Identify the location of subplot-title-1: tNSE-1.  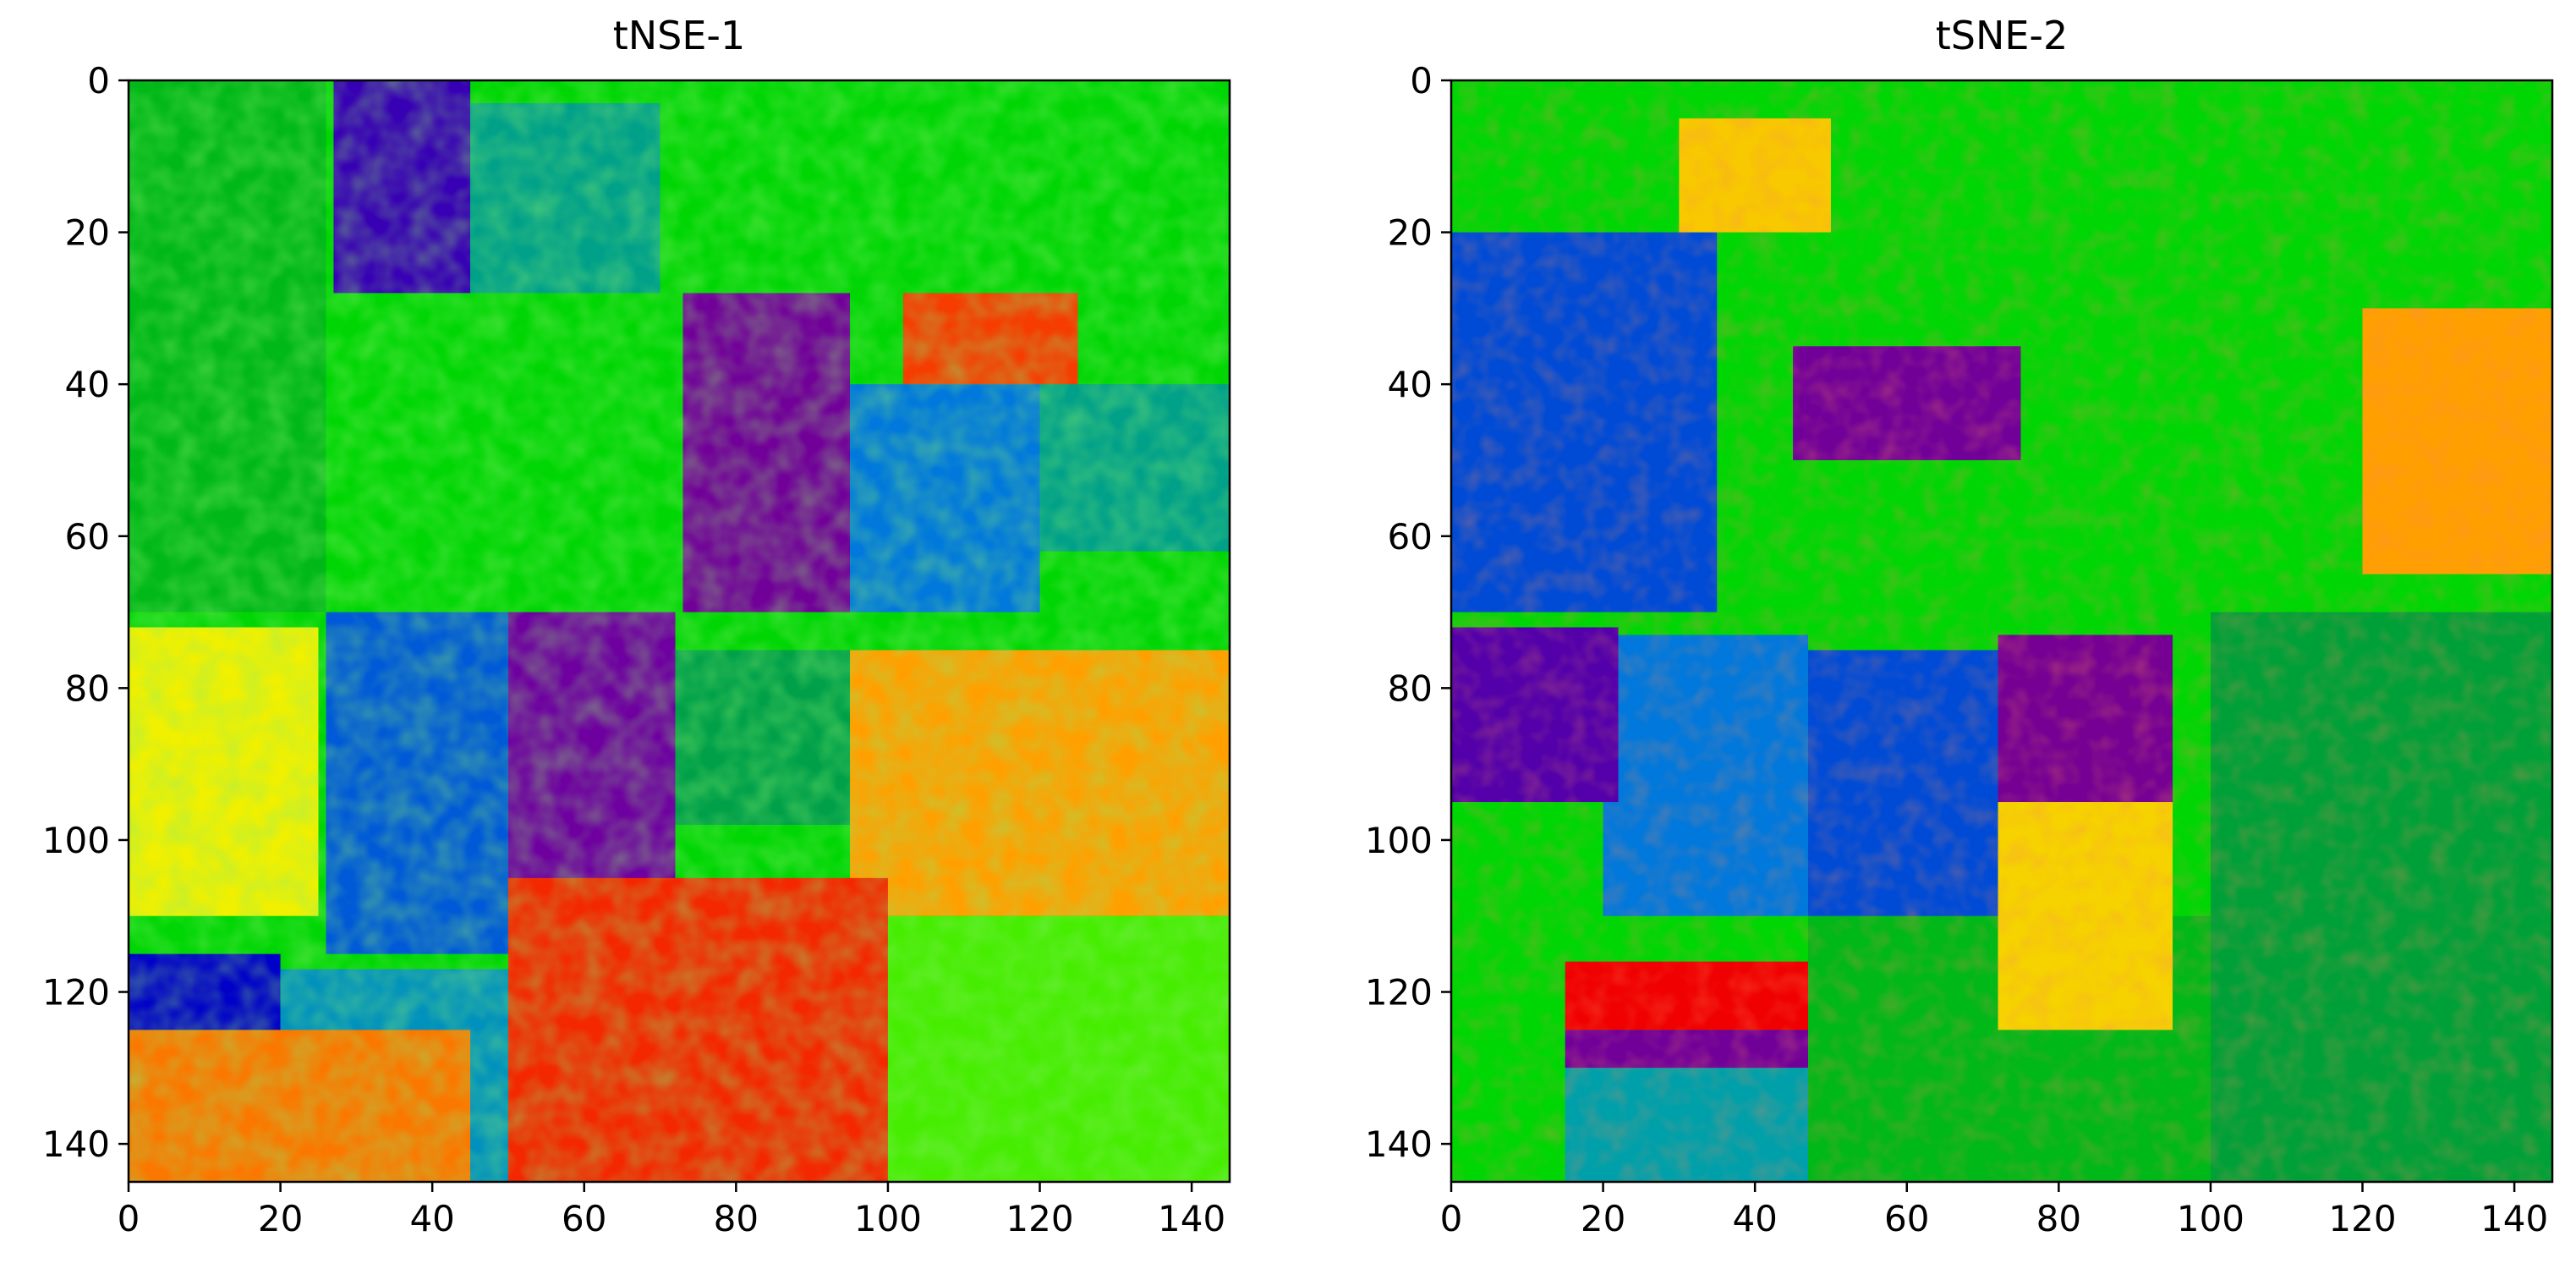
(679, 36).